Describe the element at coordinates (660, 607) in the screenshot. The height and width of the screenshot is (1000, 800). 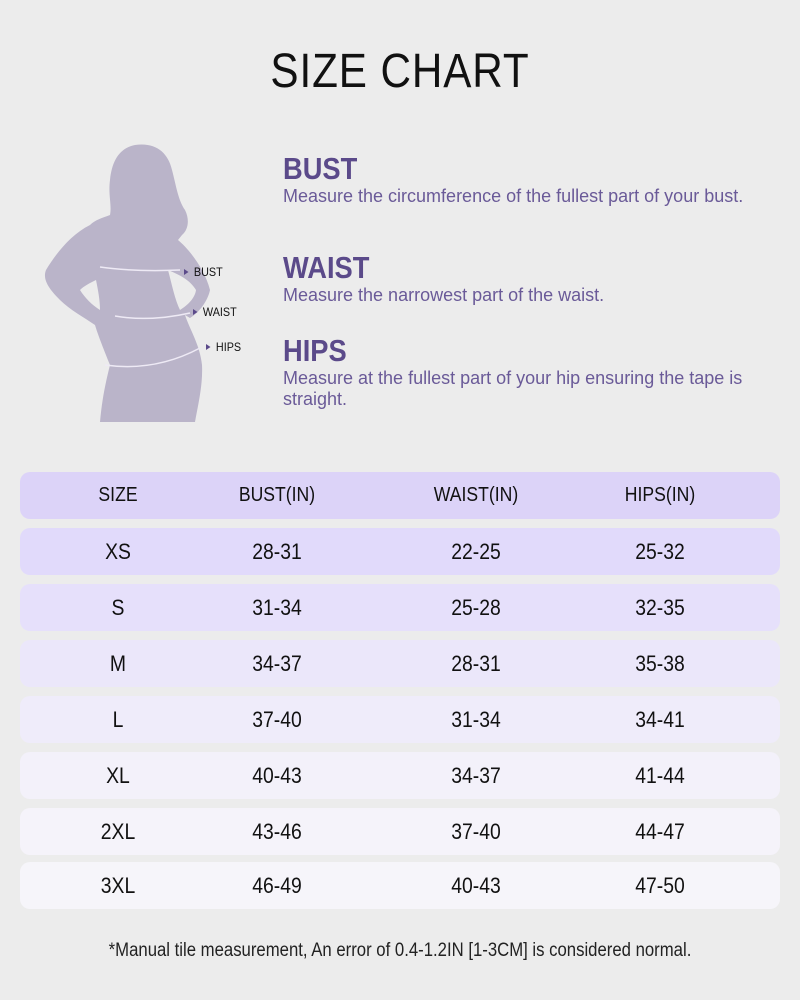
I see `table-cell: 32-35` at that location.